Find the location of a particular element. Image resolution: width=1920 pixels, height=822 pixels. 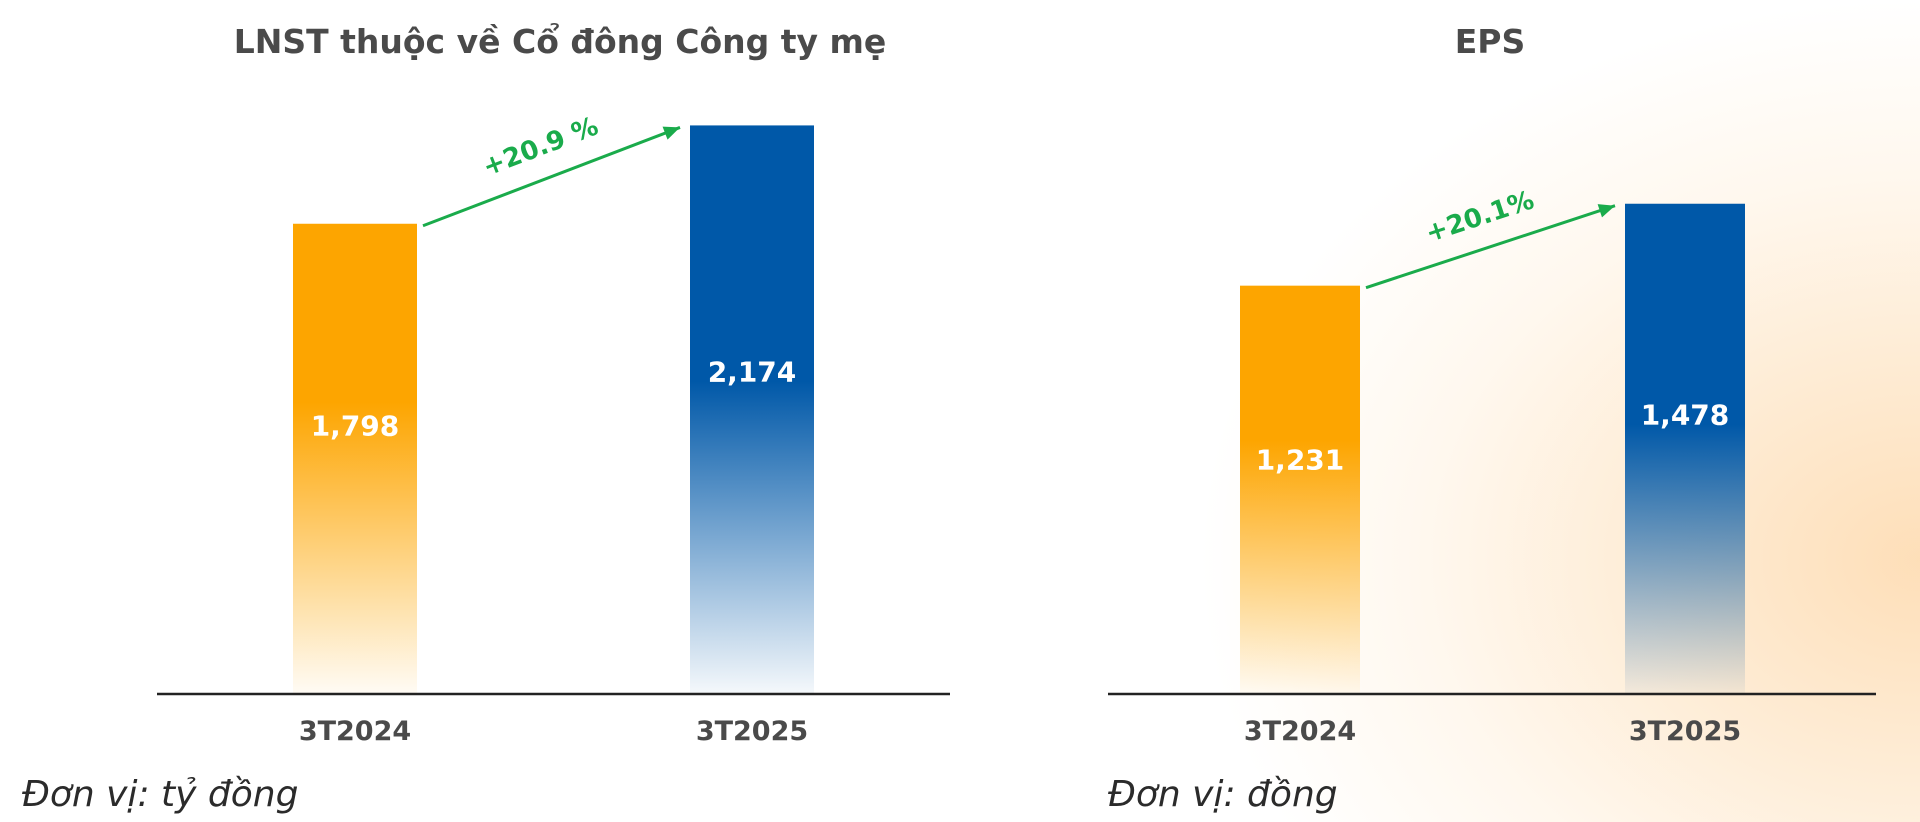

chart-title-lnst: LNST thuộc về Cổ đông Công ty mẹ is located at coordinates (560, 41).